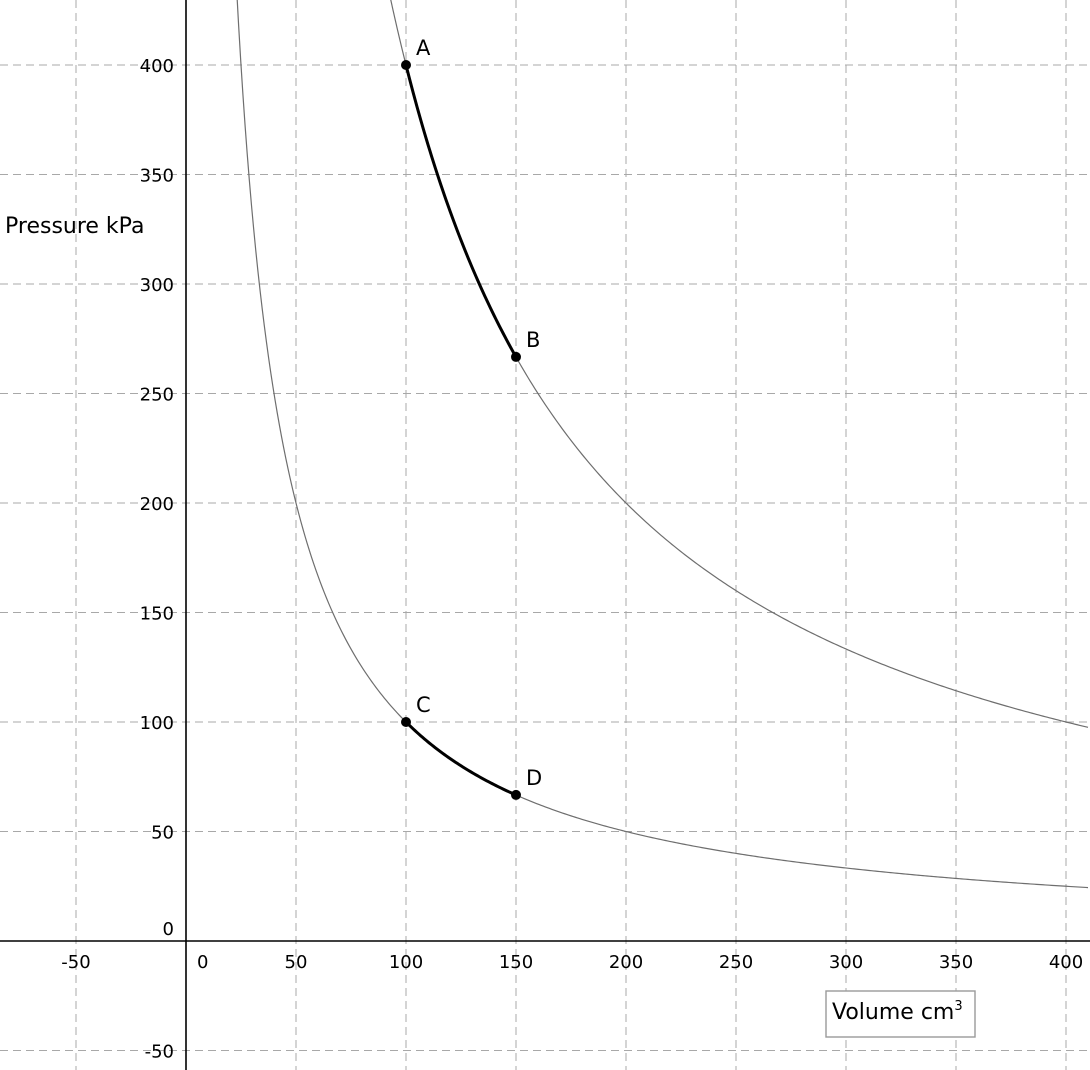  I want to click on x-tick-label: 100, so click(406, 962).